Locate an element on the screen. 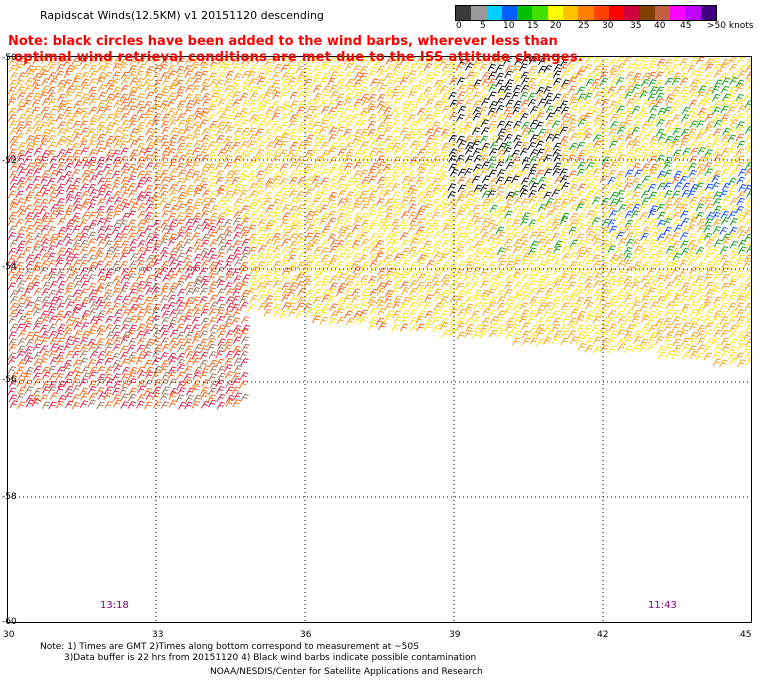  colorbar-label: 20 is located at coordinates (556, 26).